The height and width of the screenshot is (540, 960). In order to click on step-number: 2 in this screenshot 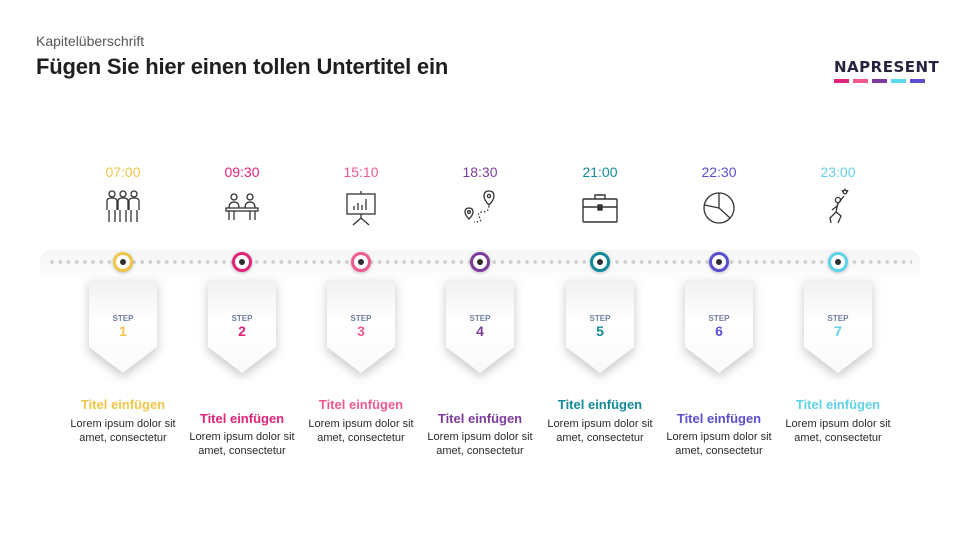, I will do `click(242, 331)`.